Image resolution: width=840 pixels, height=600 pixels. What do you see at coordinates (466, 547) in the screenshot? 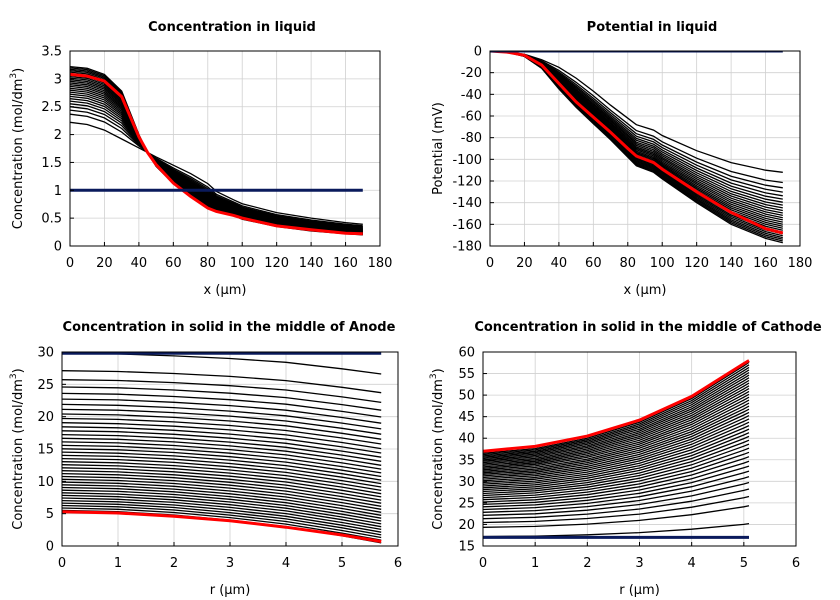
I see `y-tick-label: 15` at bounding box center [466, 547].